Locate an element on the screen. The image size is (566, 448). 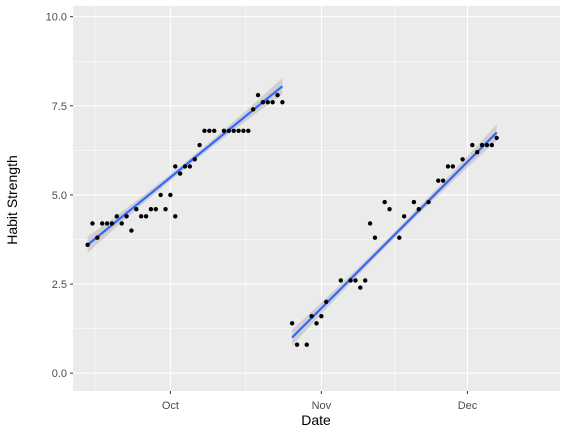
y-tick-label: 2.5 is located at coordinates (59, 285).